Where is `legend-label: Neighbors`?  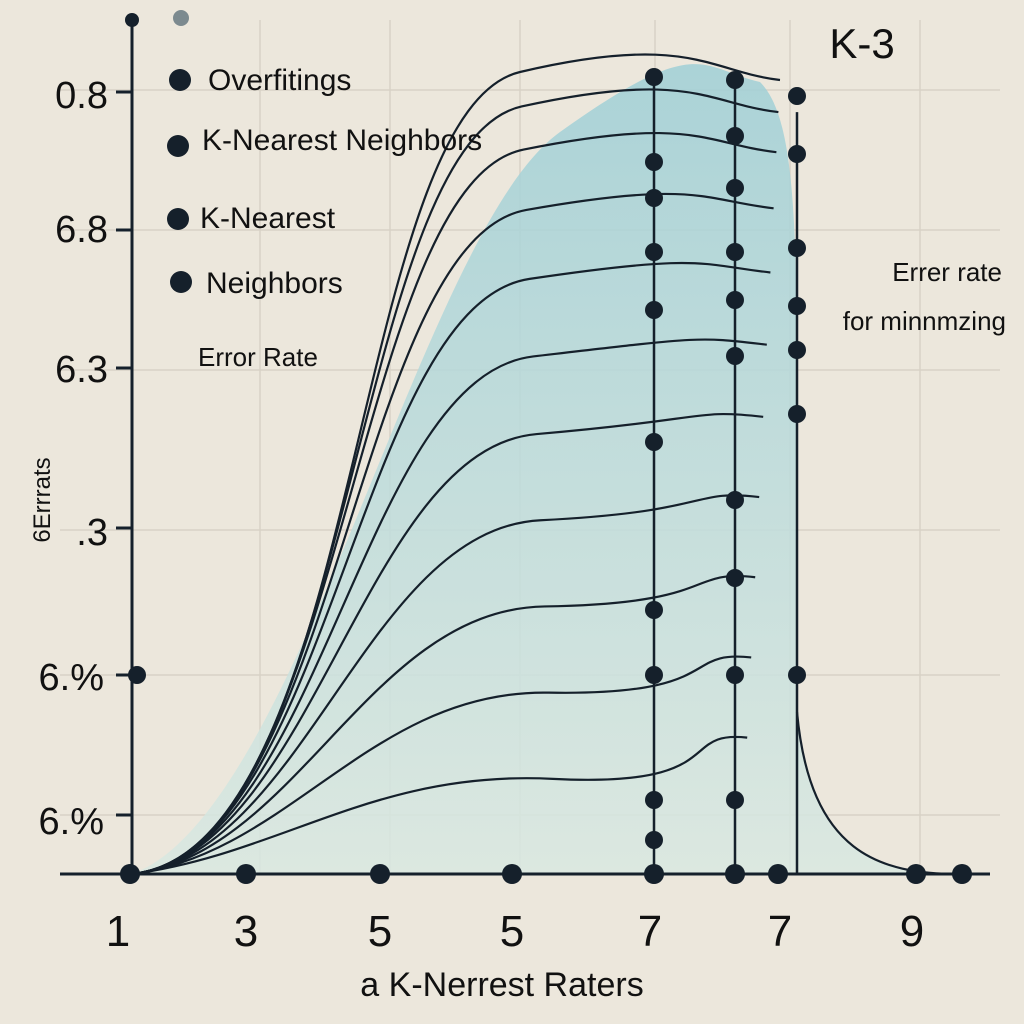
legend-label: Neighbors is located at coordinates (274, 283).